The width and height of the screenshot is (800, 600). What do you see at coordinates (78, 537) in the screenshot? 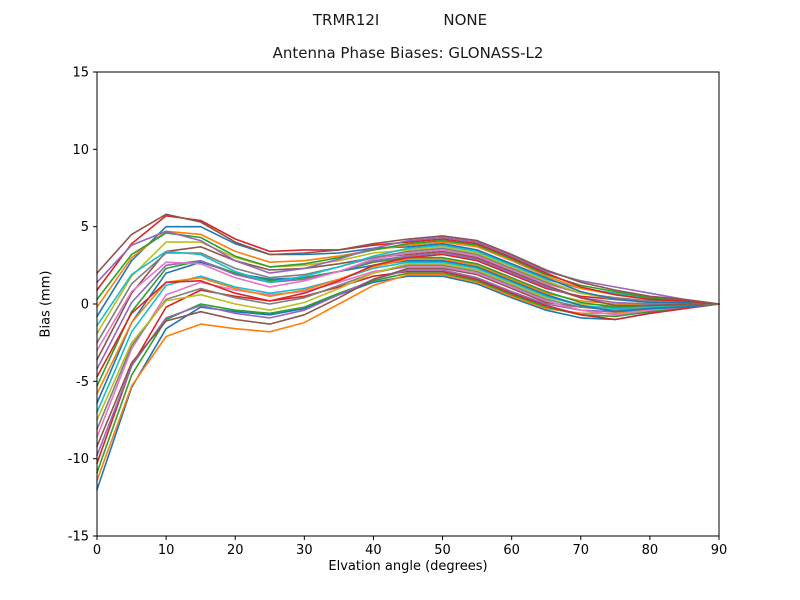
I see `y-tick-label: -15` at bounding box center [78, 537].